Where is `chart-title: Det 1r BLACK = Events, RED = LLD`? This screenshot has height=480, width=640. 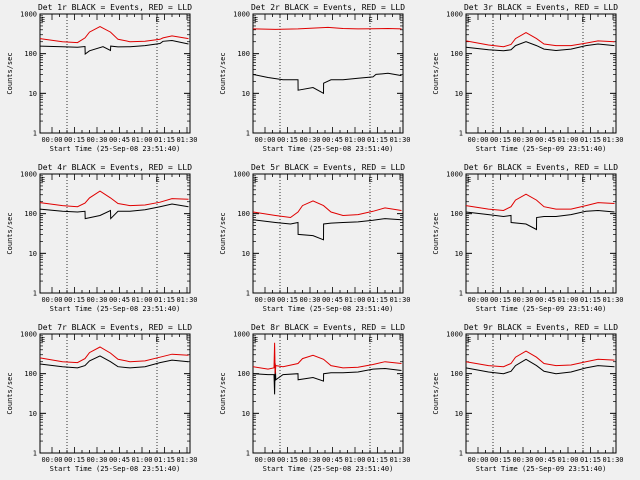
chart-title: Det 1r BLACK = Events, RED = LLD is located at coordinates (115, 7).